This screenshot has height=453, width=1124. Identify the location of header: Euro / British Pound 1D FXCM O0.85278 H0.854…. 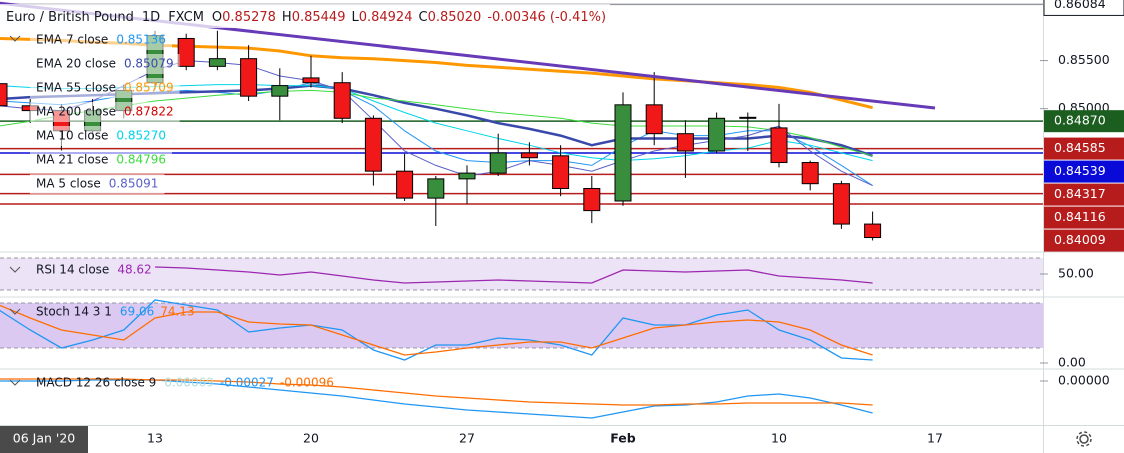
(305, 16).